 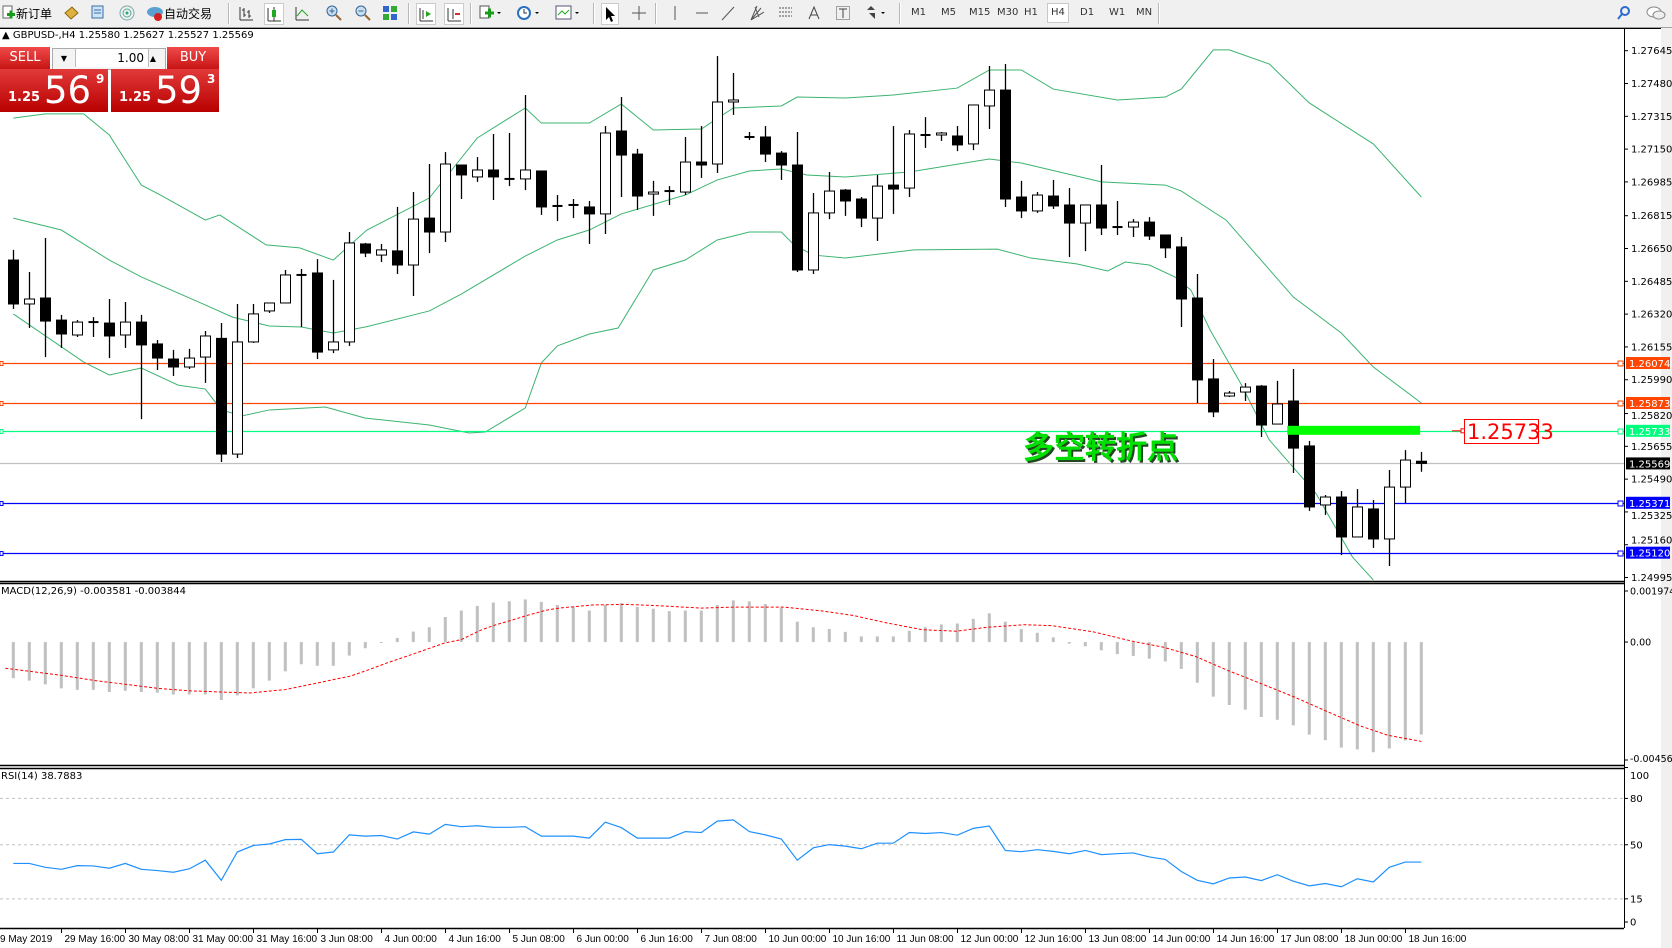 What do you see at coordinates (159, 939) in the screenshot?
I see `time-label: 30 May 08:00` at bounding box center [159, 939].